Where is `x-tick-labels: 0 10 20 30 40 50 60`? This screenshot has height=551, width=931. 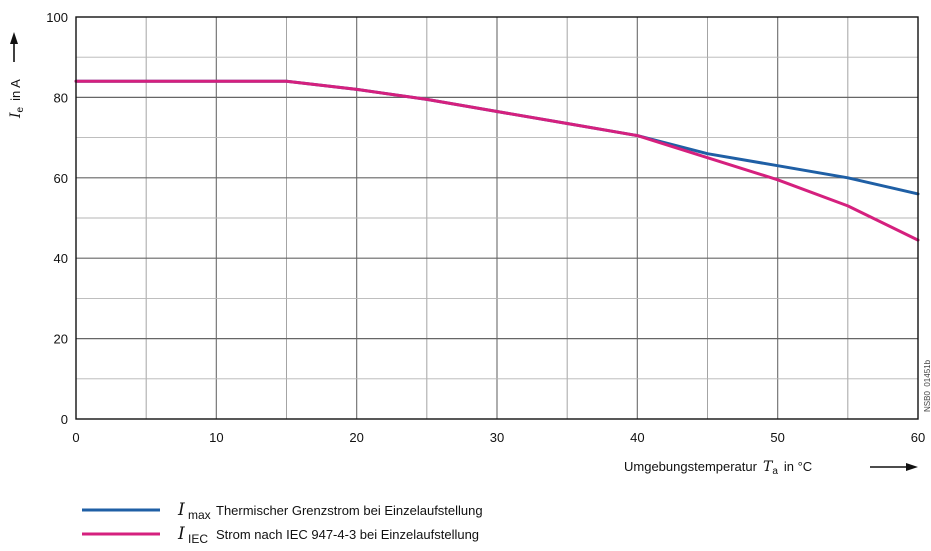
x-tick-labels: 0 10 20 30 40 50 60 is located at coordinates (498, 437).